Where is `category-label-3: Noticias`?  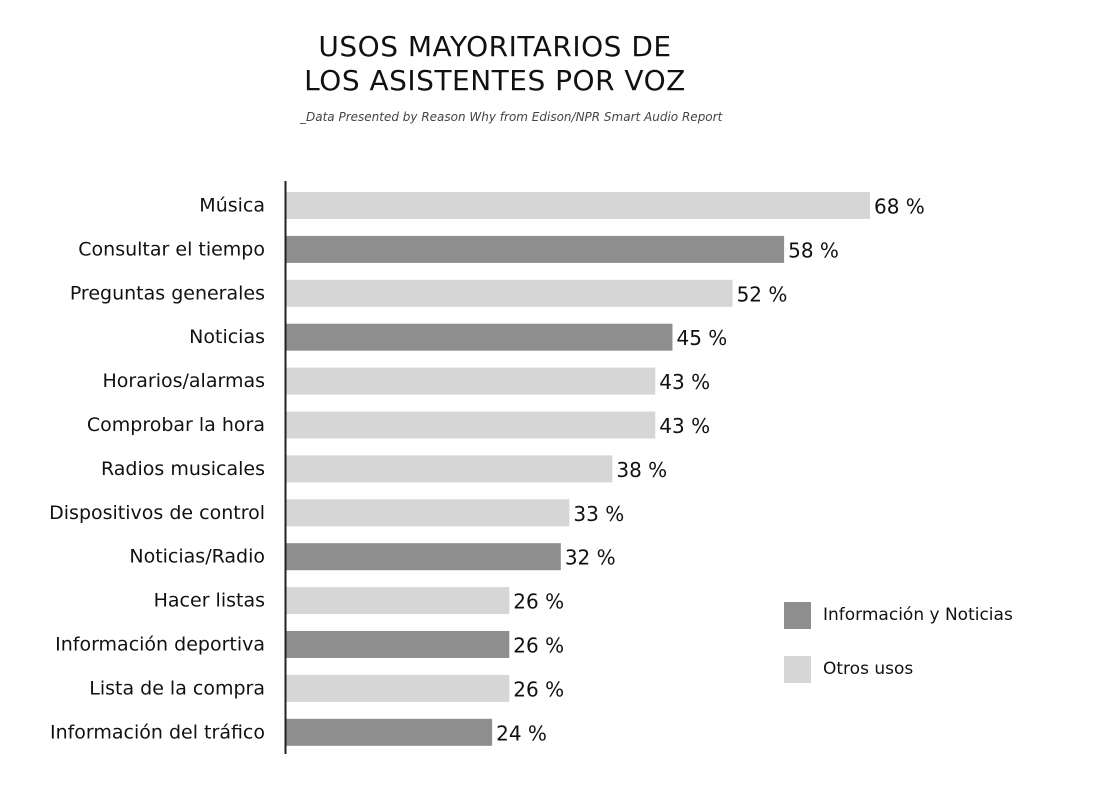 category-label-3: Noticias is located at coordinates (227, 337).